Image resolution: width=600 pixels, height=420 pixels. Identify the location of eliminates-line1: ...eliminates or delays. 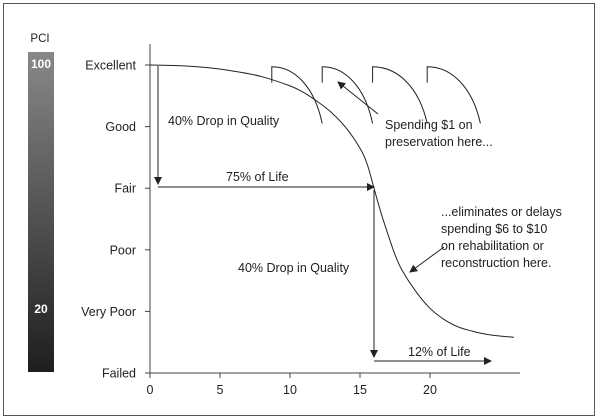
(501, 212).